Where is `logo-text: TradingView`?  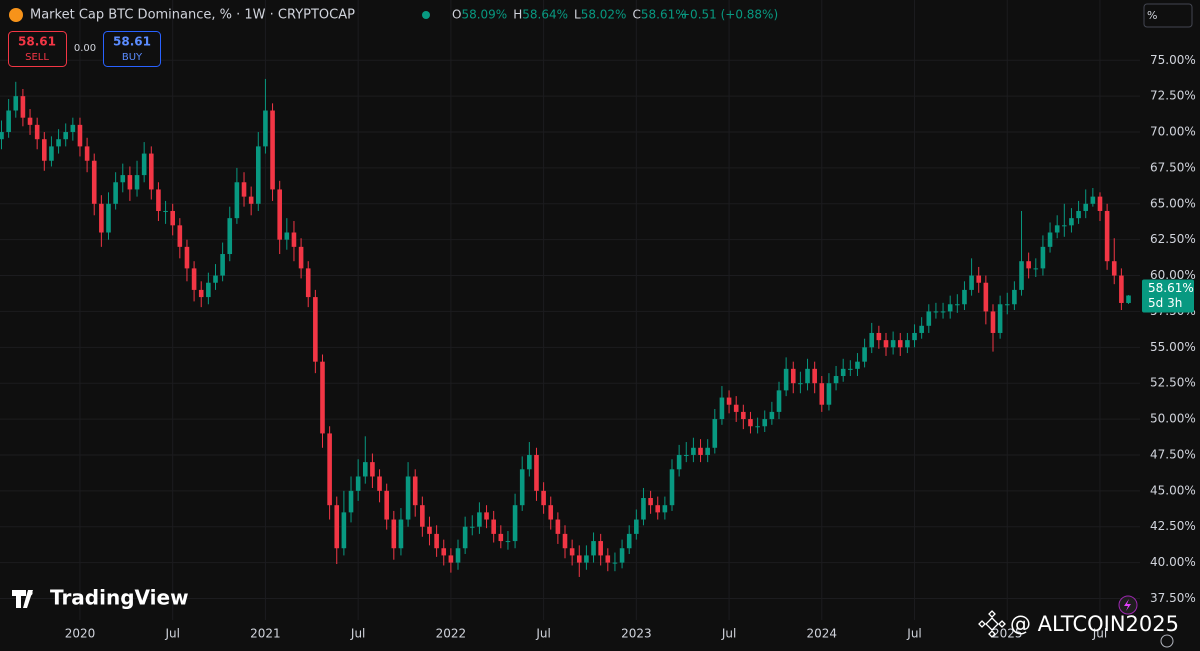 logo-text: TradingView is located at coordinates (119, 598).